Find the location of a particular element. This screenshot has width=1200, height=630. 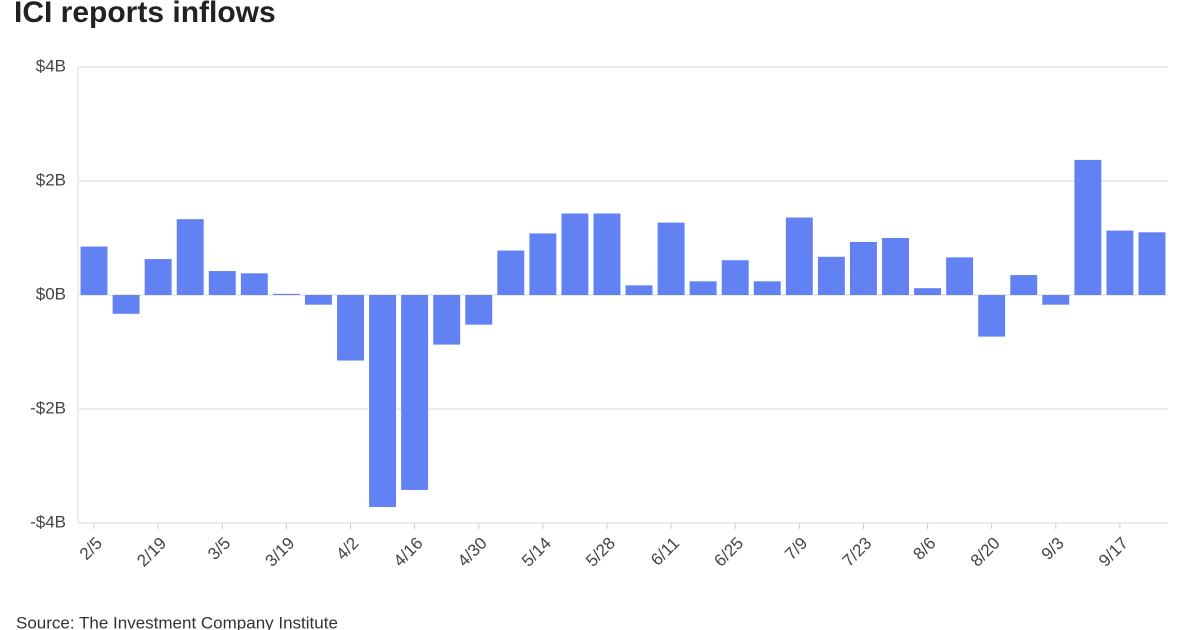

x-tick-label: 7/23 is located at coordinates (857, 552).